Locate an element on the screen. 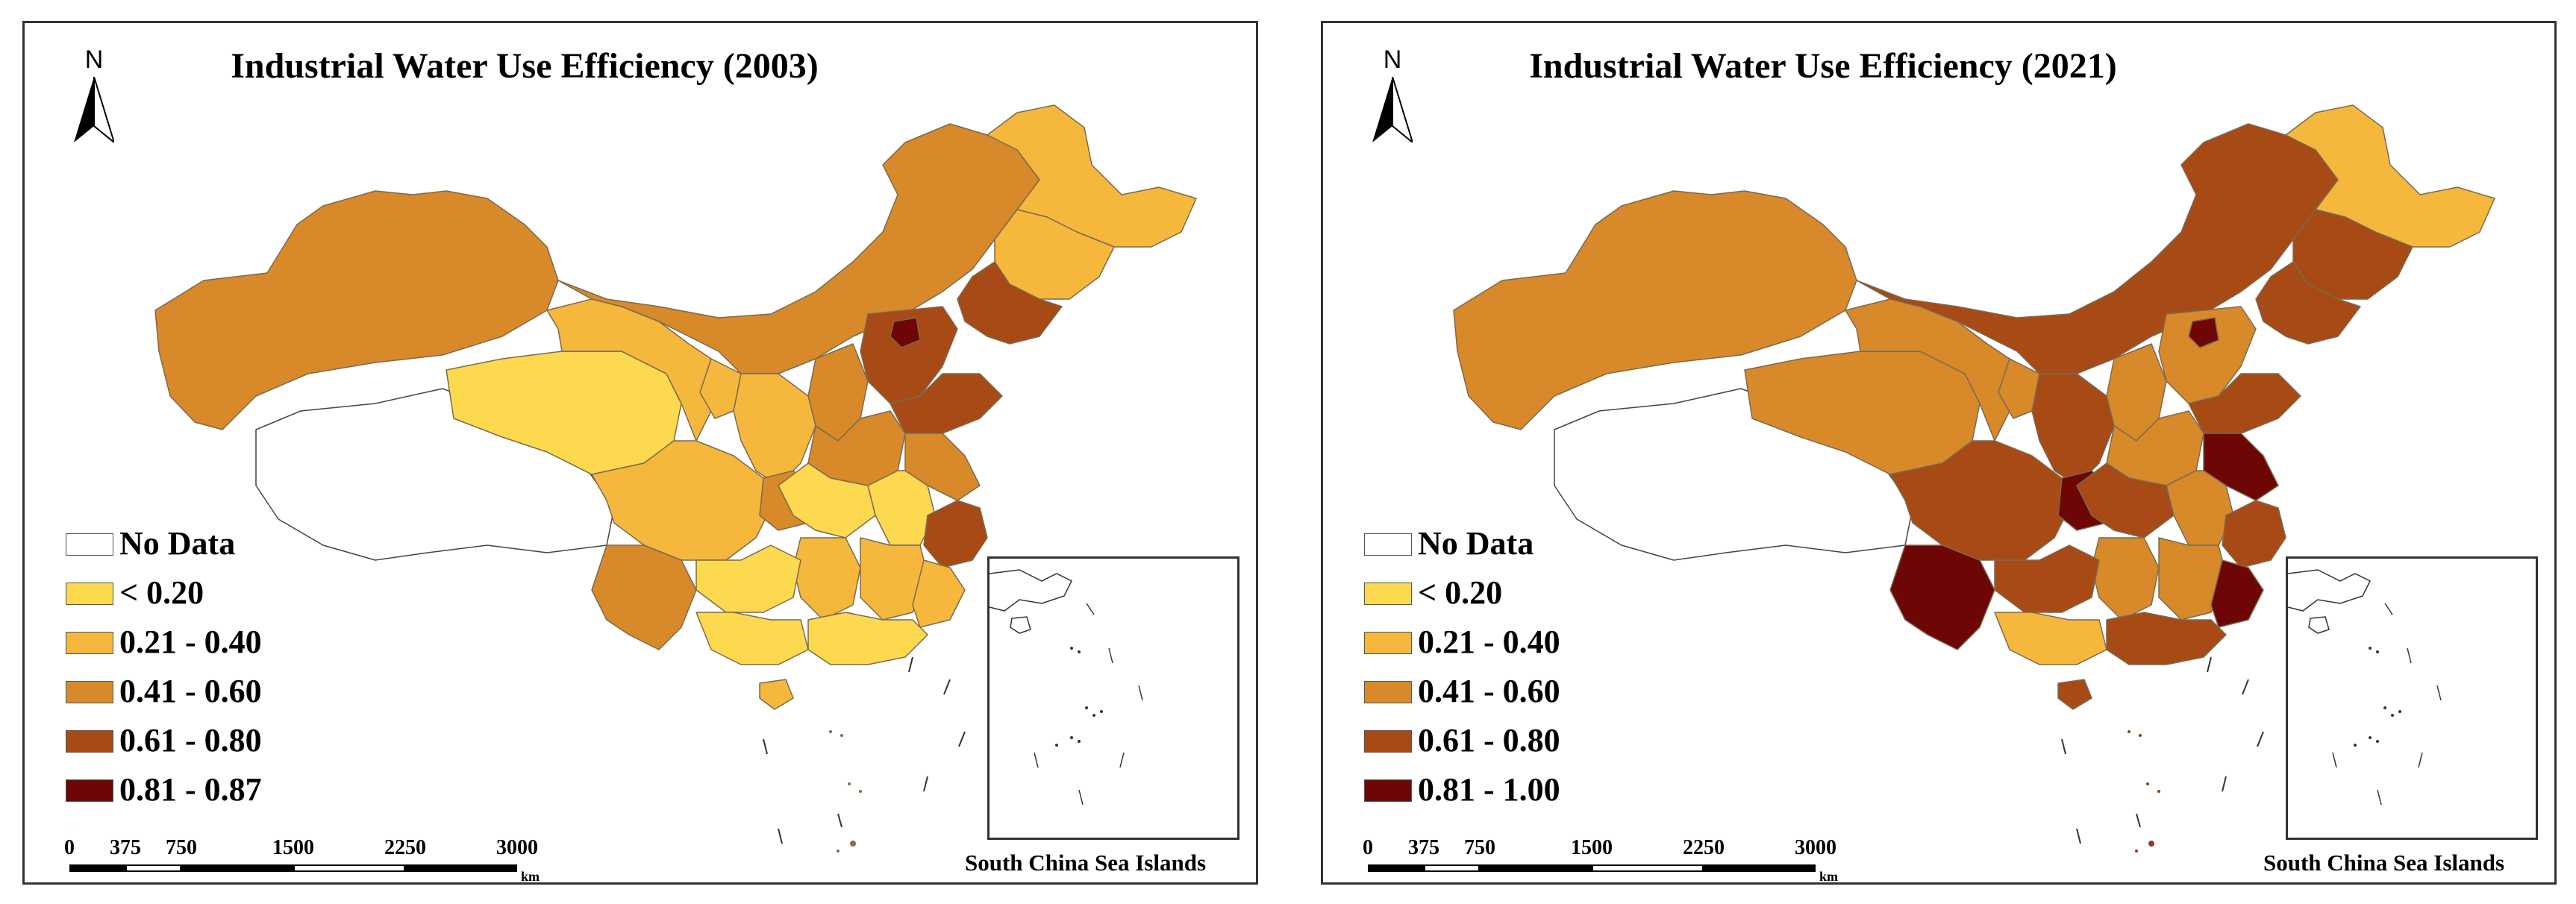  legend-item: 0.81 - 0.87 is located at coordinates (222, 792).